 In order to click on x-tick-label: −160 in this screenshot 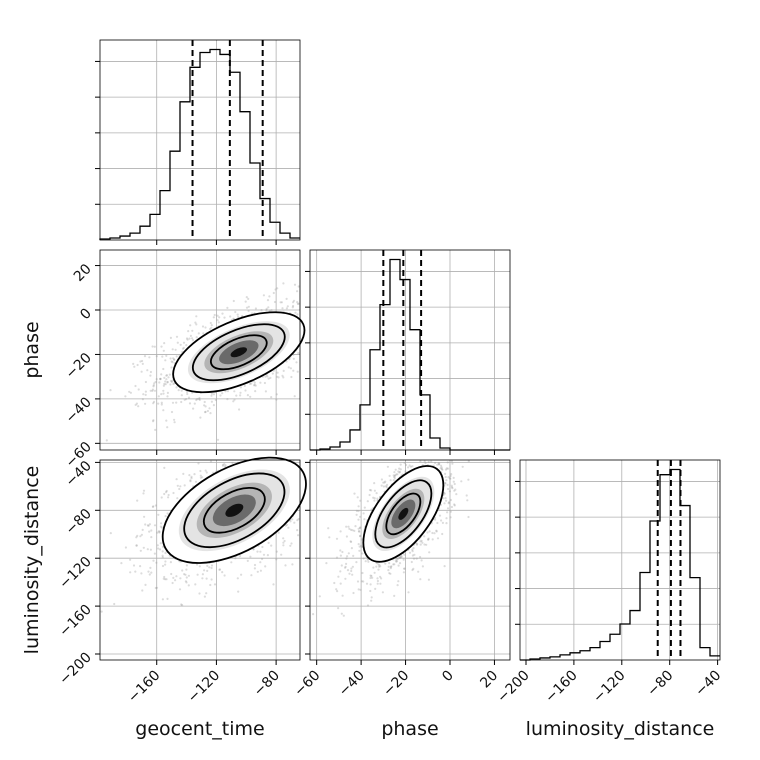, I will do `click(144, 687)`.